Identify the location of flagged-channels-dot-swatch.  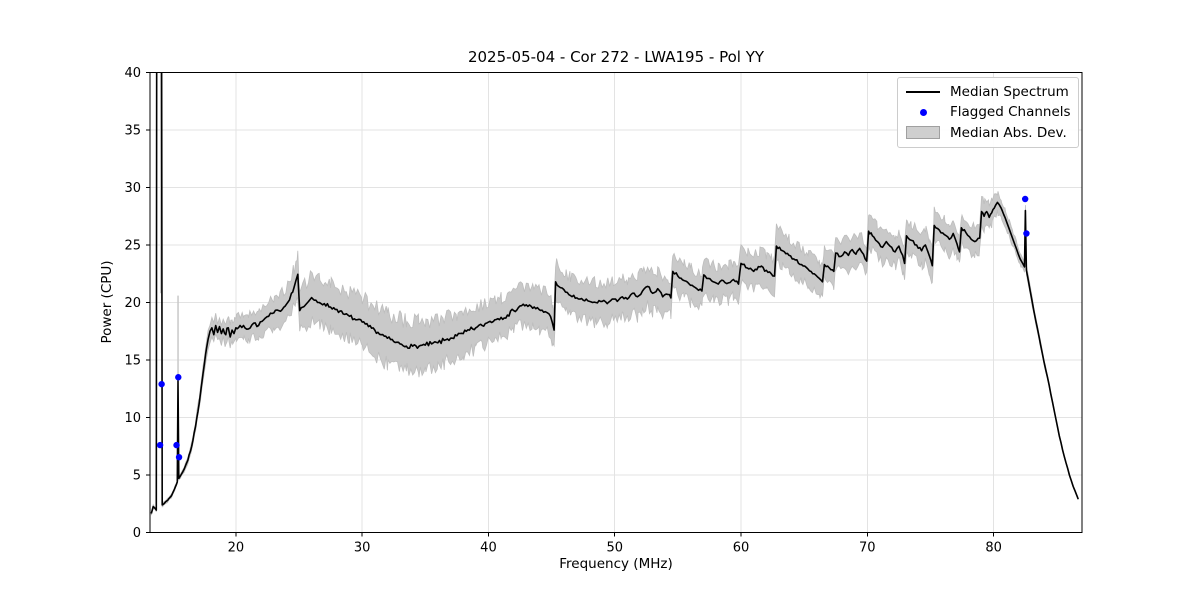
(923, 112).